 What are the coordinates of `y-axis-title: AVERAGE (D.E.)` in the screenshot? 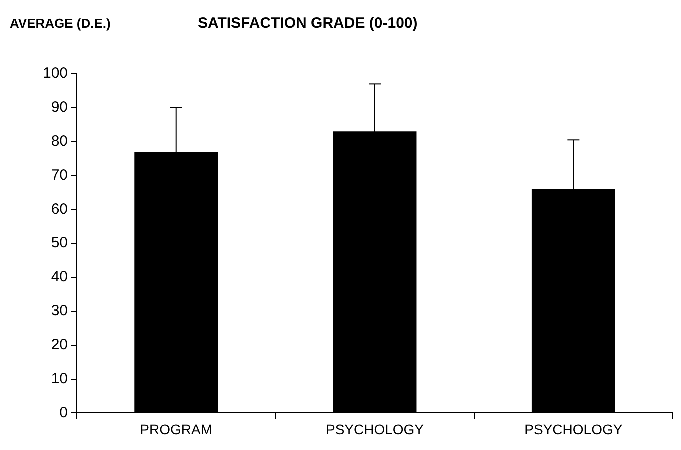 It's located at (60, 23).